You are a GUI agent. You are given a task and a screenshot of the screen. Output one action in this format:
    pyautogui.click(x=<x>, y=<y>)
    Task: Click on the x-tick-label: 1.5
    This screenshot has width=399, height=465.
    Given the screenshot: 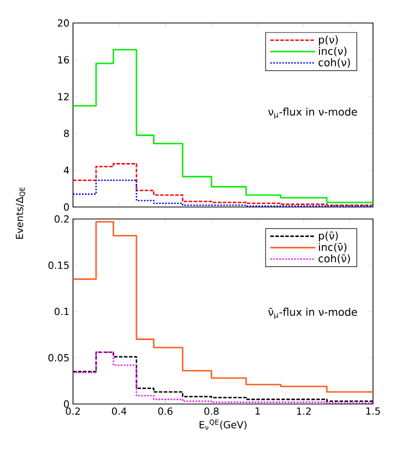 What is the action you would take?
    pyautogui.click(x=373, y=411)
    